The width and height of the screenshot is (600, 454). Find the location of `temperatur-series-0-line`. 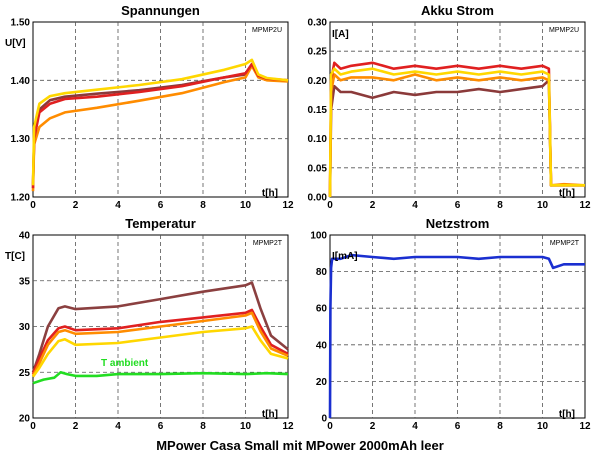

temperatur-series-0-line is located at coordinates (160, 327).